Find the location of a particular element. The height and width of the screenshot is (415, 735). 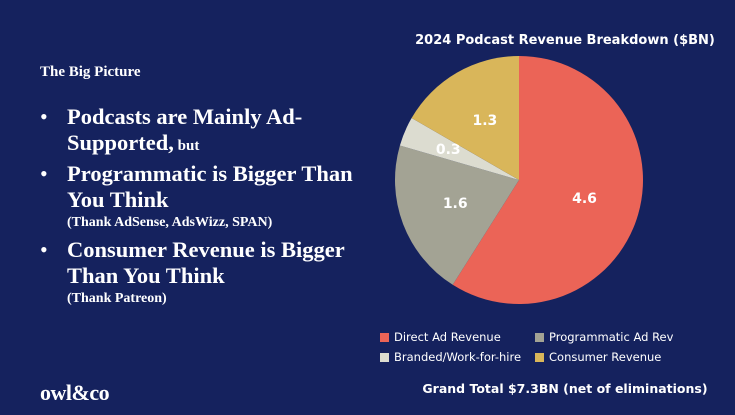

legend-label: Branded/Work-for-hire is located at coordinates (458, 357).